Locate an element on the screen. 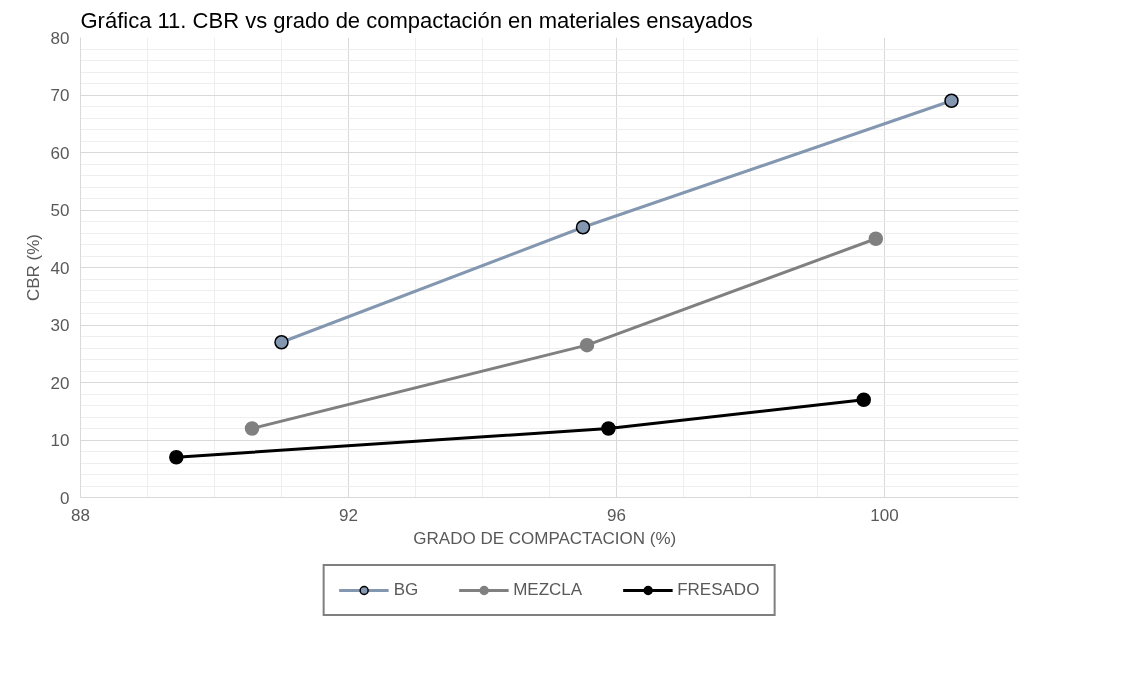  legend-label: MEZCLA is located at coordinates (548, 590).